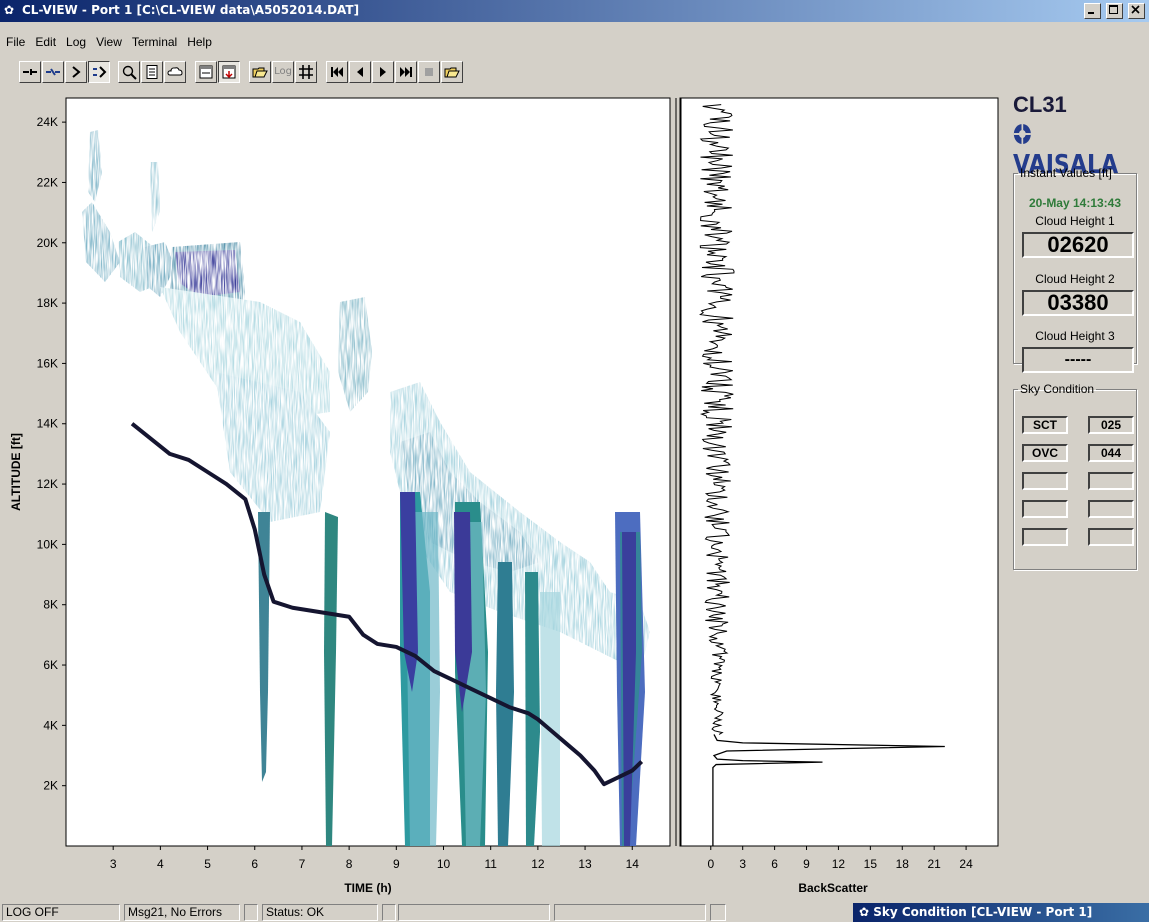 This screenshot has width=1149, height=922. Describe the element at coordinates (1078, 360) in the screenshot. I see `cloud-height-3-value: -----` at that location.